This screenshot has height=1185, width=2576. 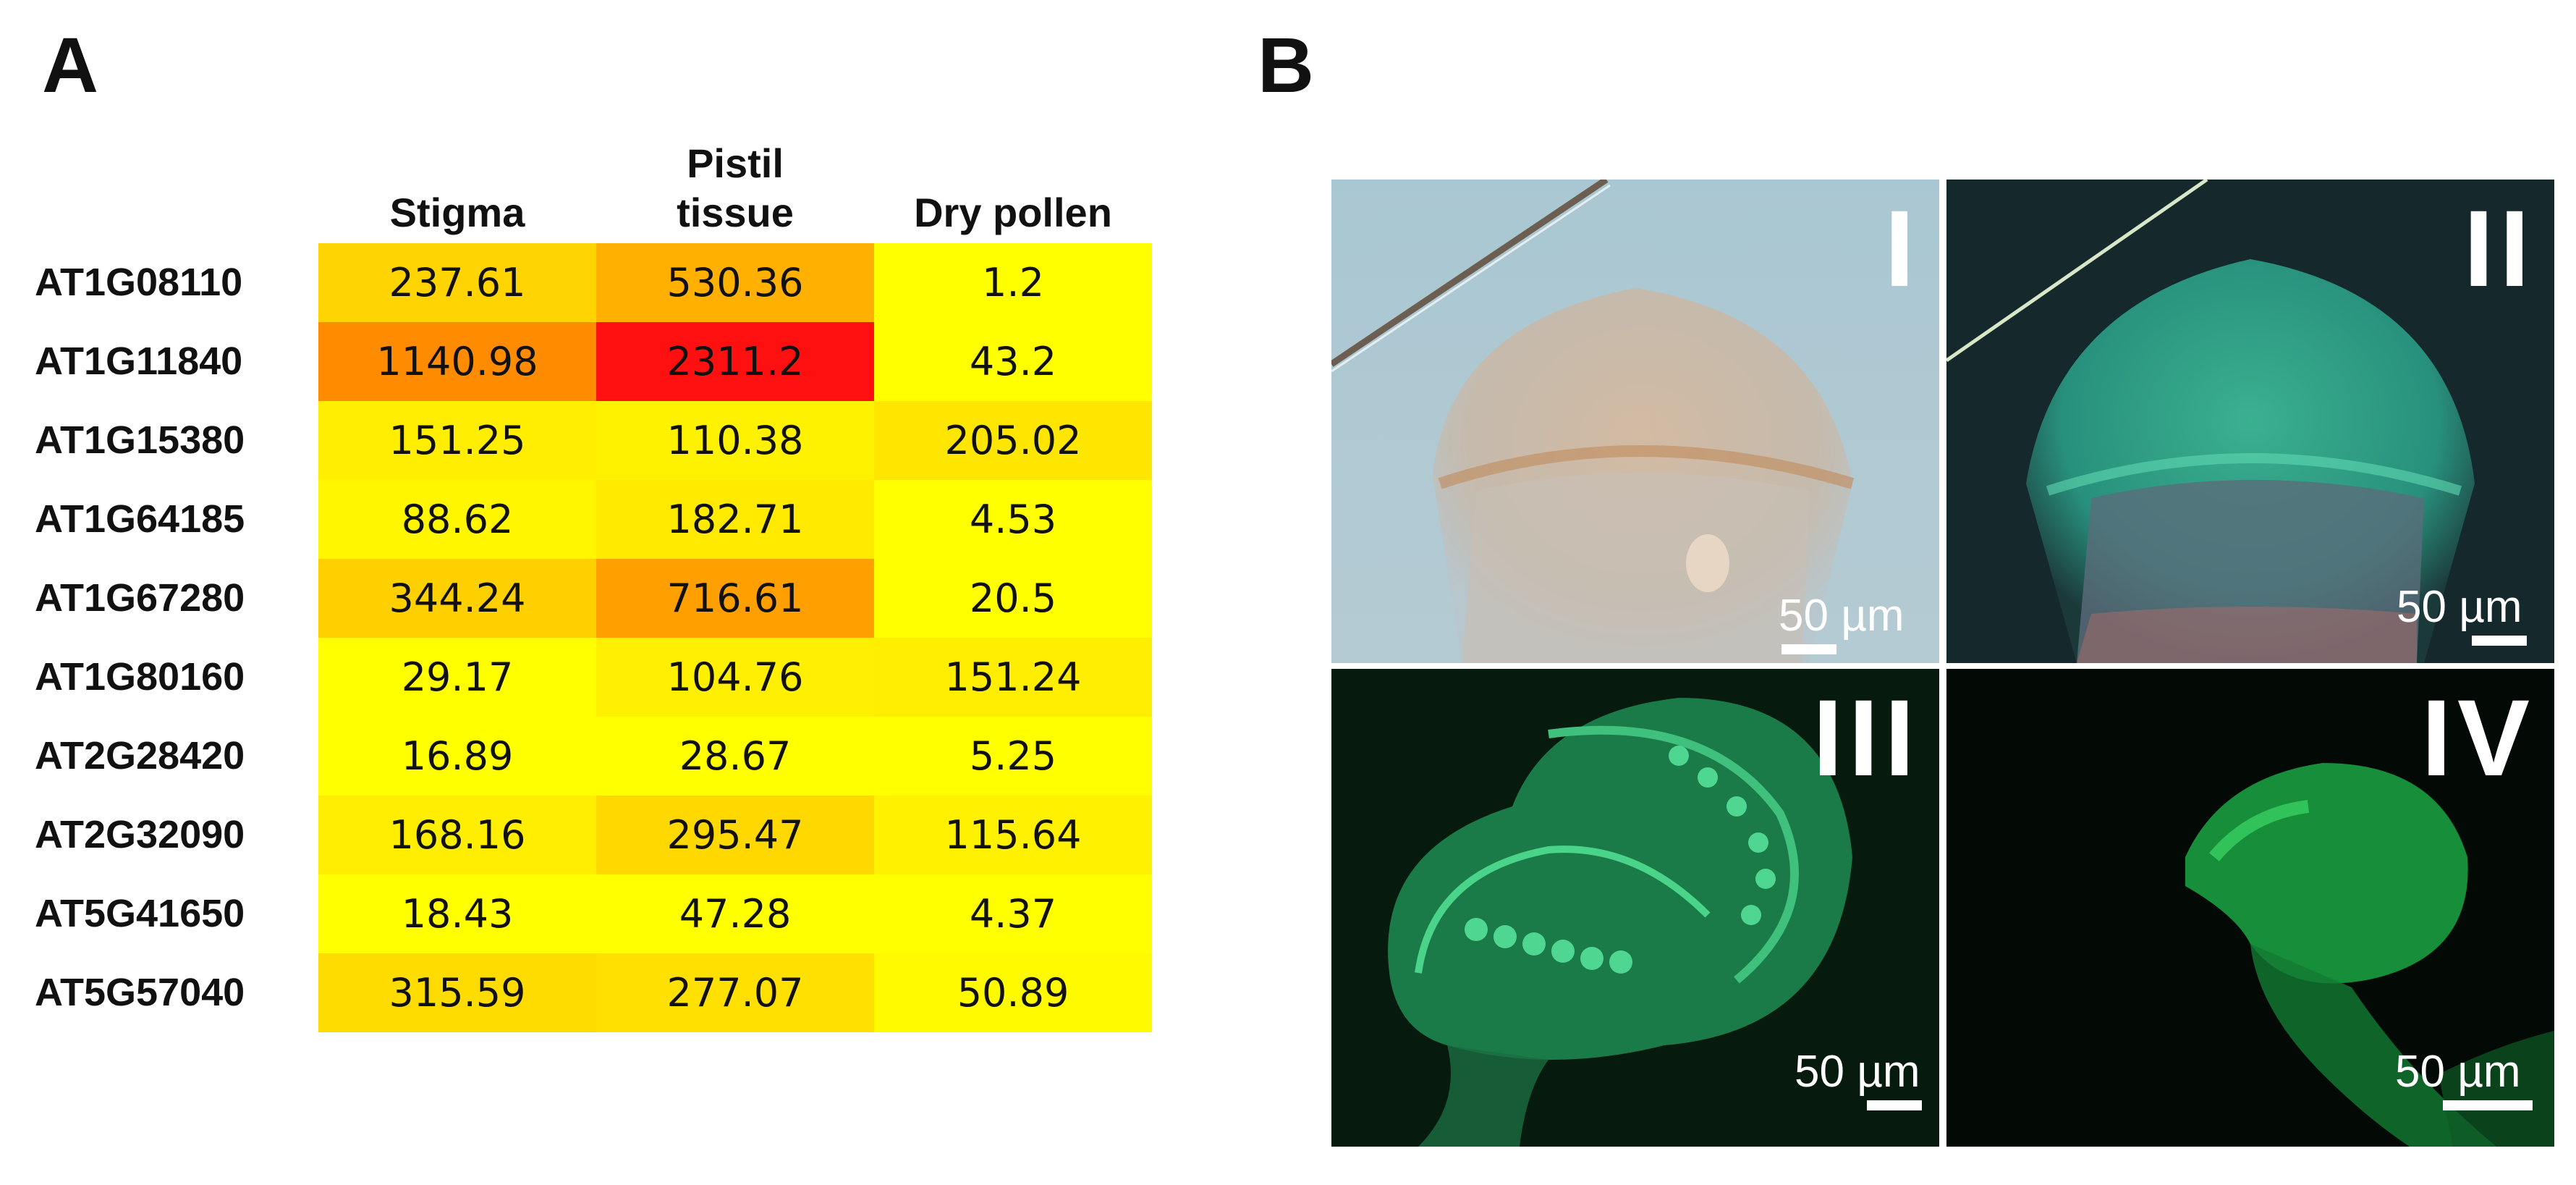 I want to click on ovule-dark-image, so click(x=2250, y=908).